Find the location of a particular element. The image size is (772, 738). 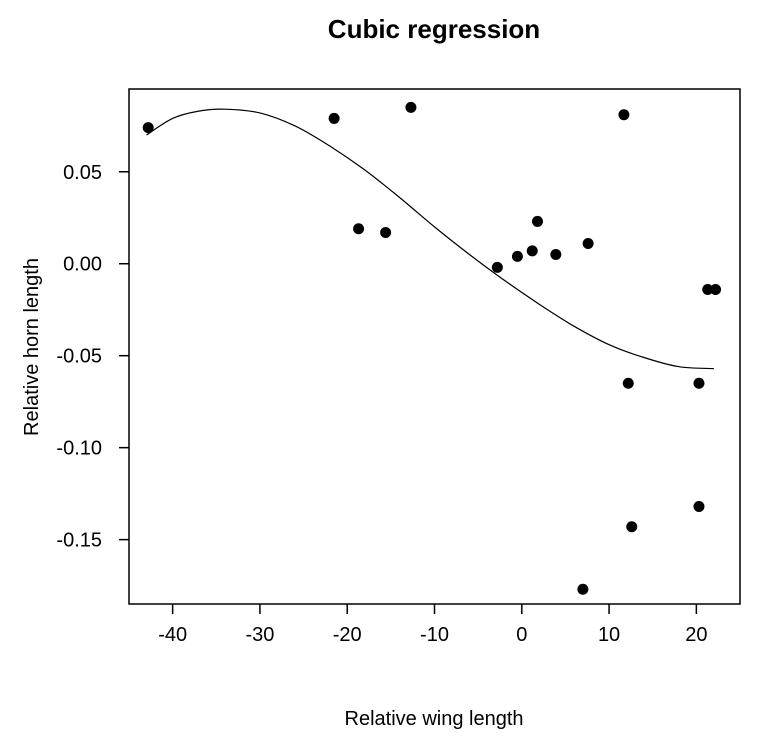

x-tick-label: -40 is located at coordinates (172, 635).